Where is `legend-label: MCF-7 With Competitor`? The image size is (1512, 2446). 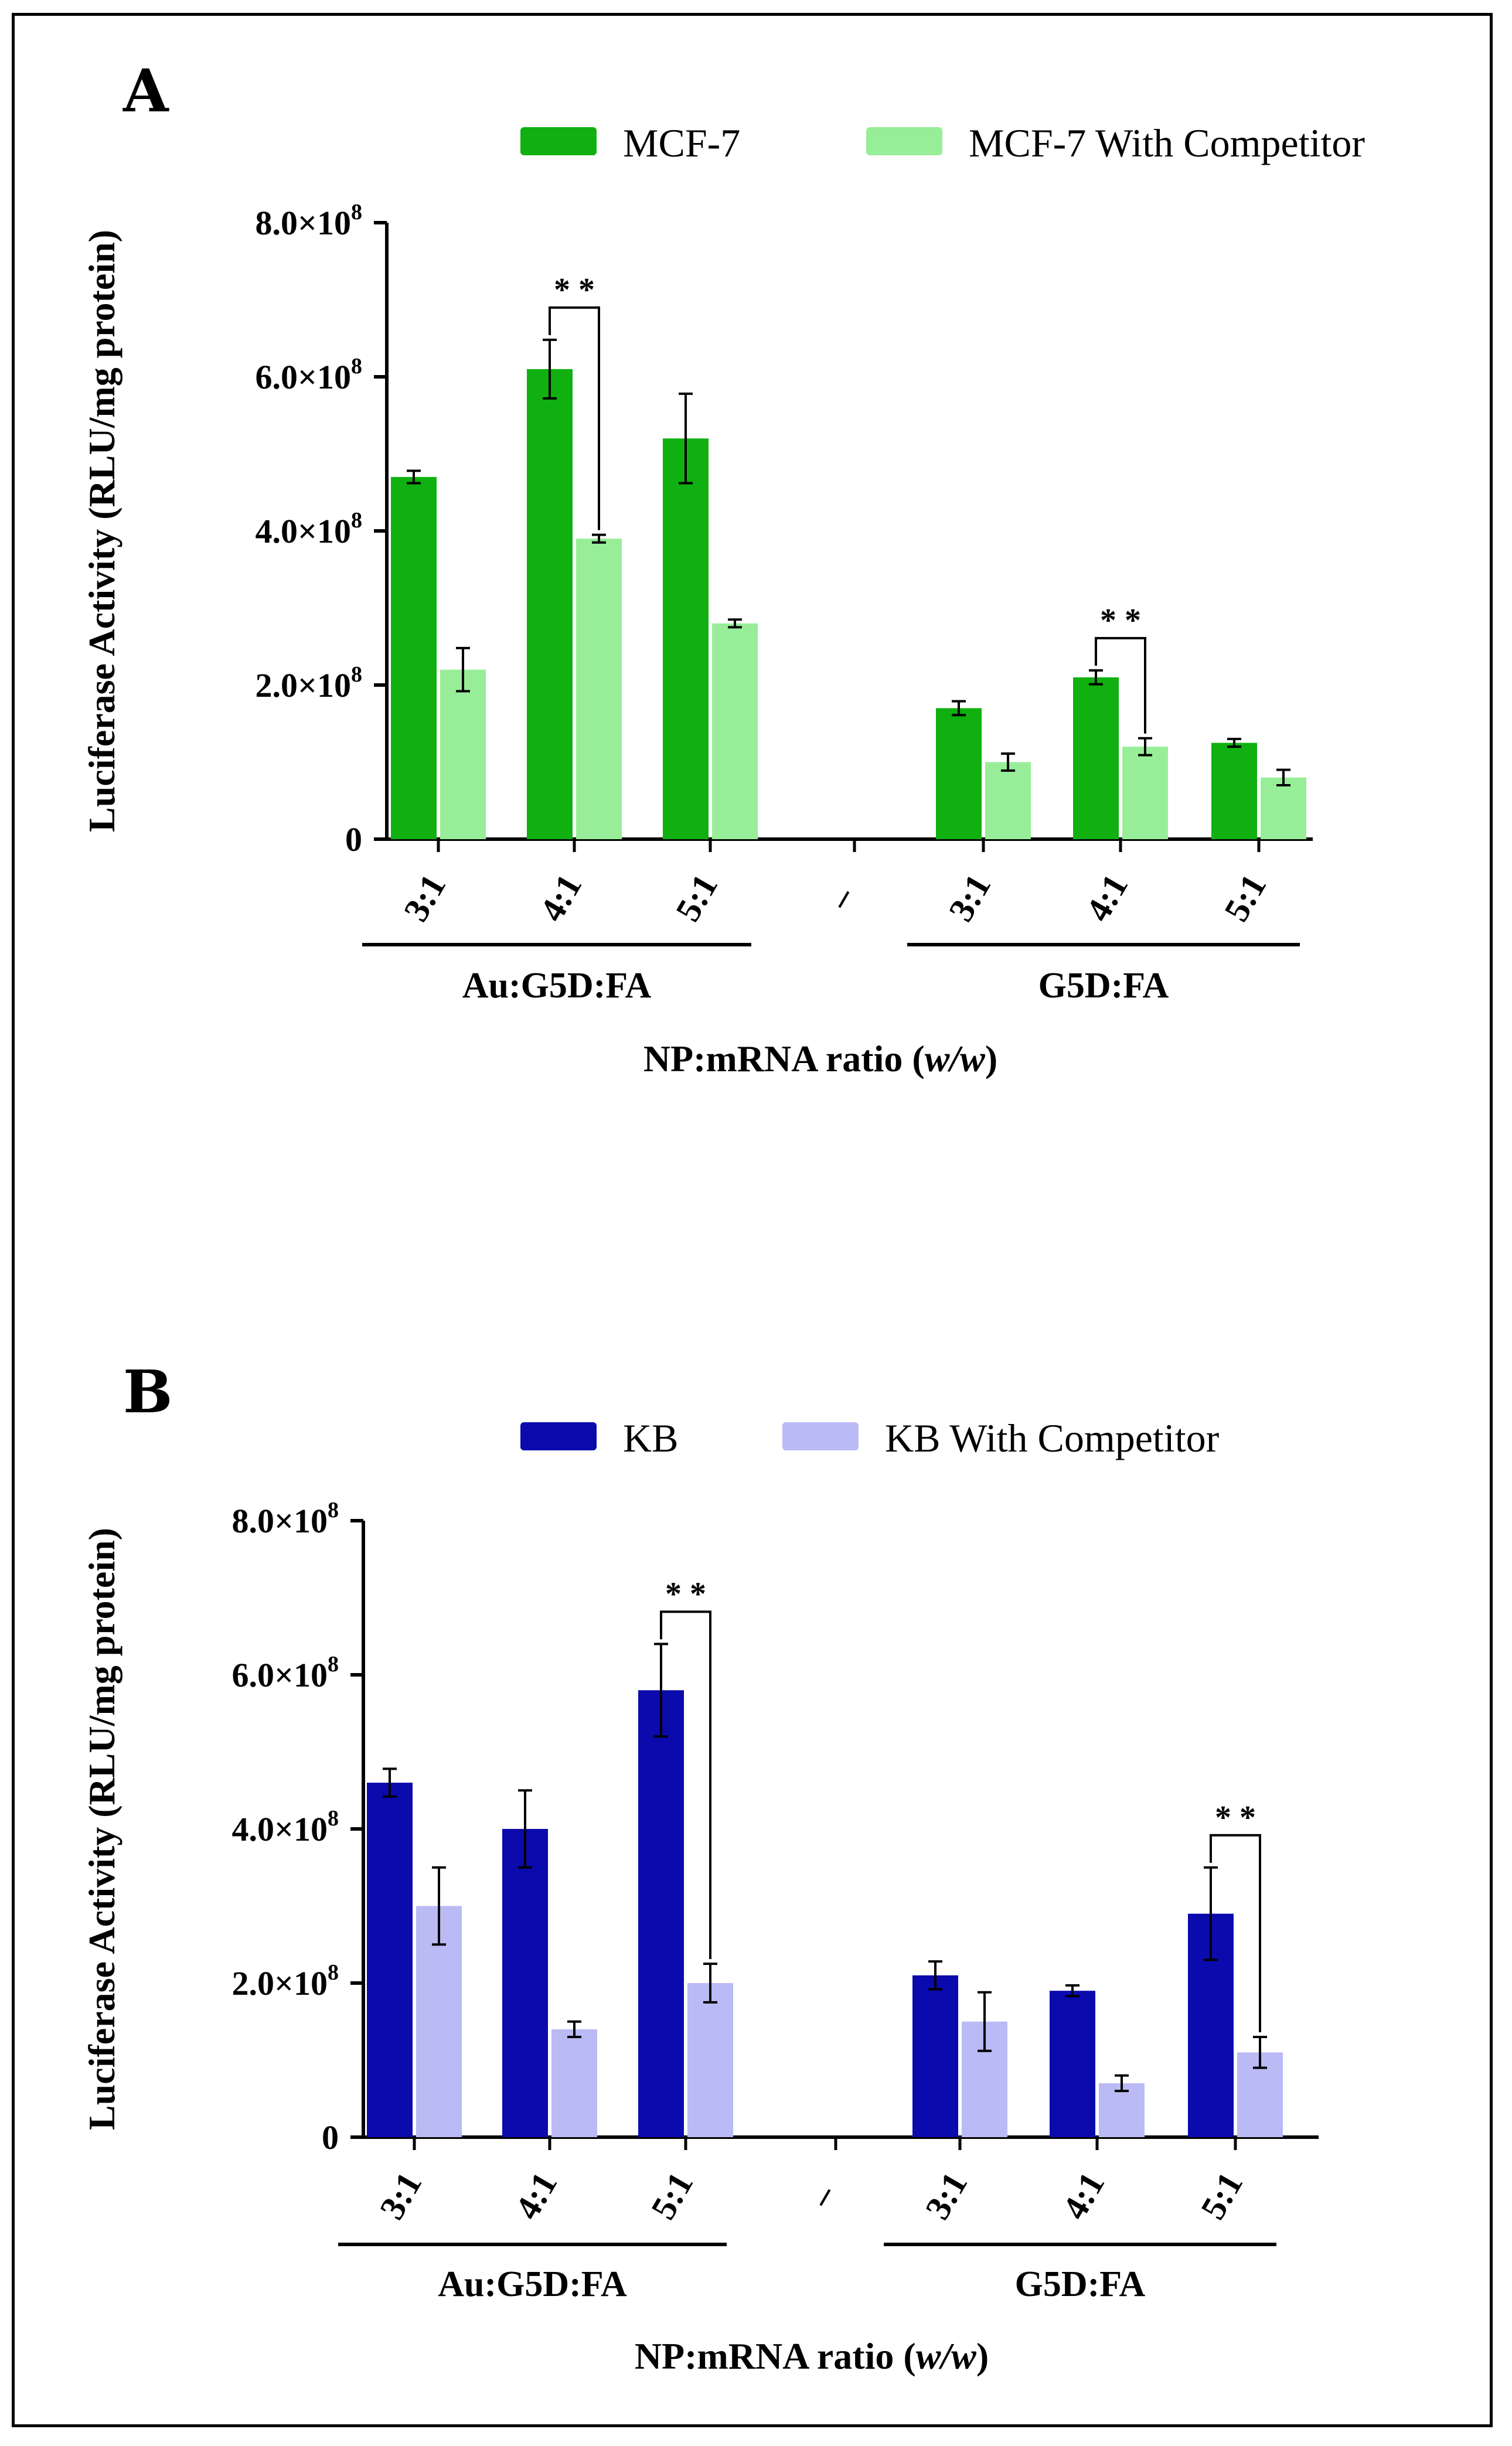
legend-label: MCF-7 With Competitor is located at coordinates (1167, 143).